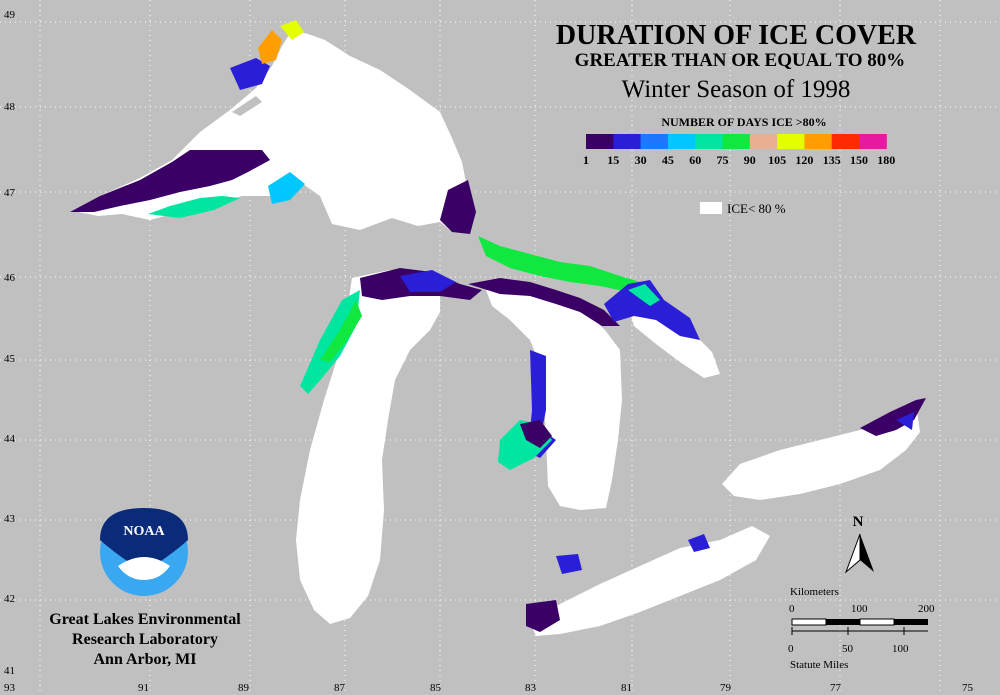 The image size is (1000, 695). What do you see at coordinates (531, 688) in the screenshot?
I see `lon-label: 83` at bounding box center [531, 688].